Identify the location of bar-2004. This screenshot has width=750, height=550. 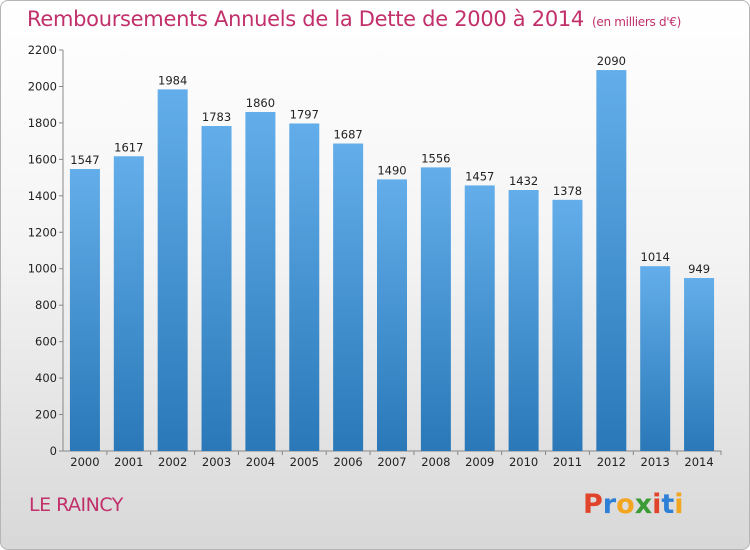
(260, 281).